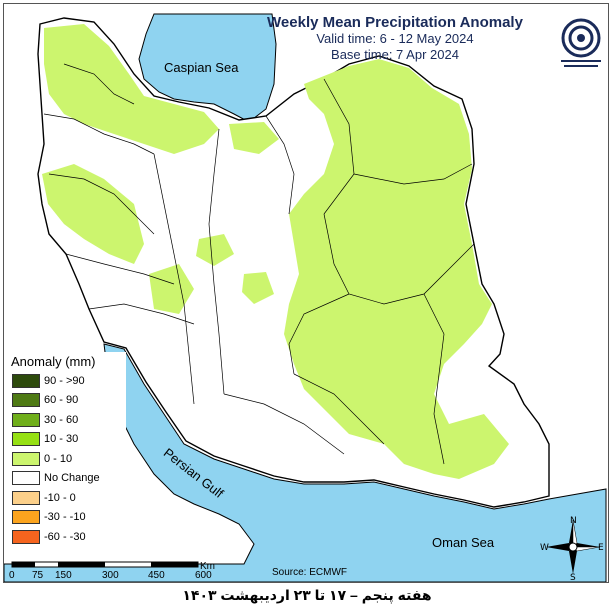 The image size is (614, 614). Describe the element at coordinates (572, 548) in the screenshot. I see `compass-rose-icon: N S W E` at that location.